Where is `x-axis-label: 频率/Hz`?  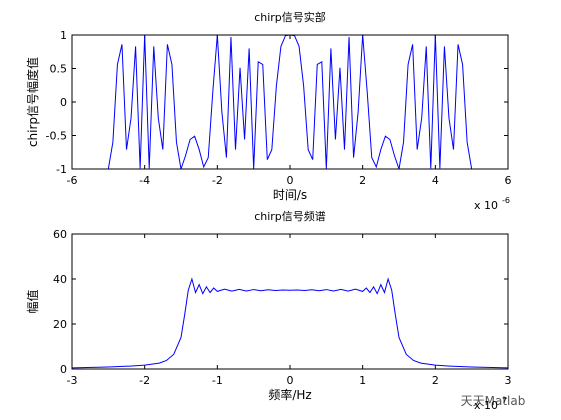 x-axis-label: 频率/Hz is located at coordinates (289, 394).